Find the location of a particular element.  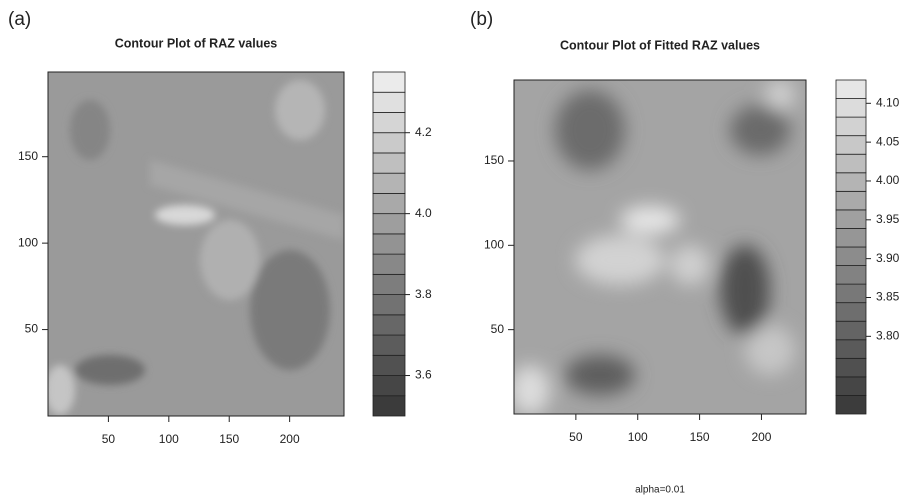

colorbar-tick-label: 3.90 is located at coordinates (888, 258).